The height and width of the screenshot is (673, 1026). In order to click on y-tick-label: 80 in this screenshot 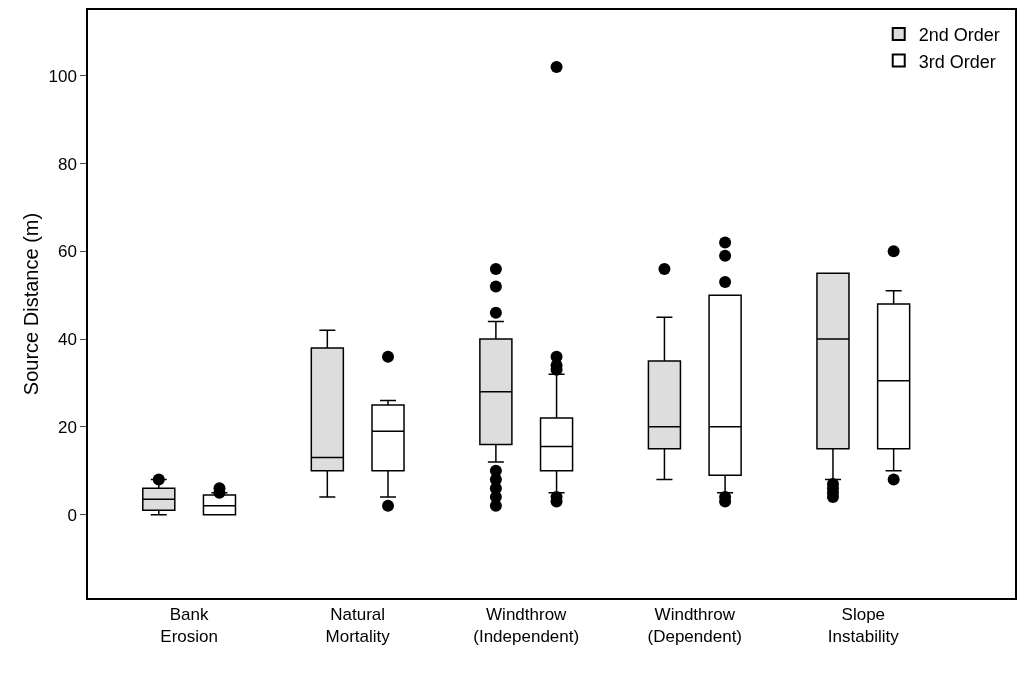, I will do `click(67, 164)`.